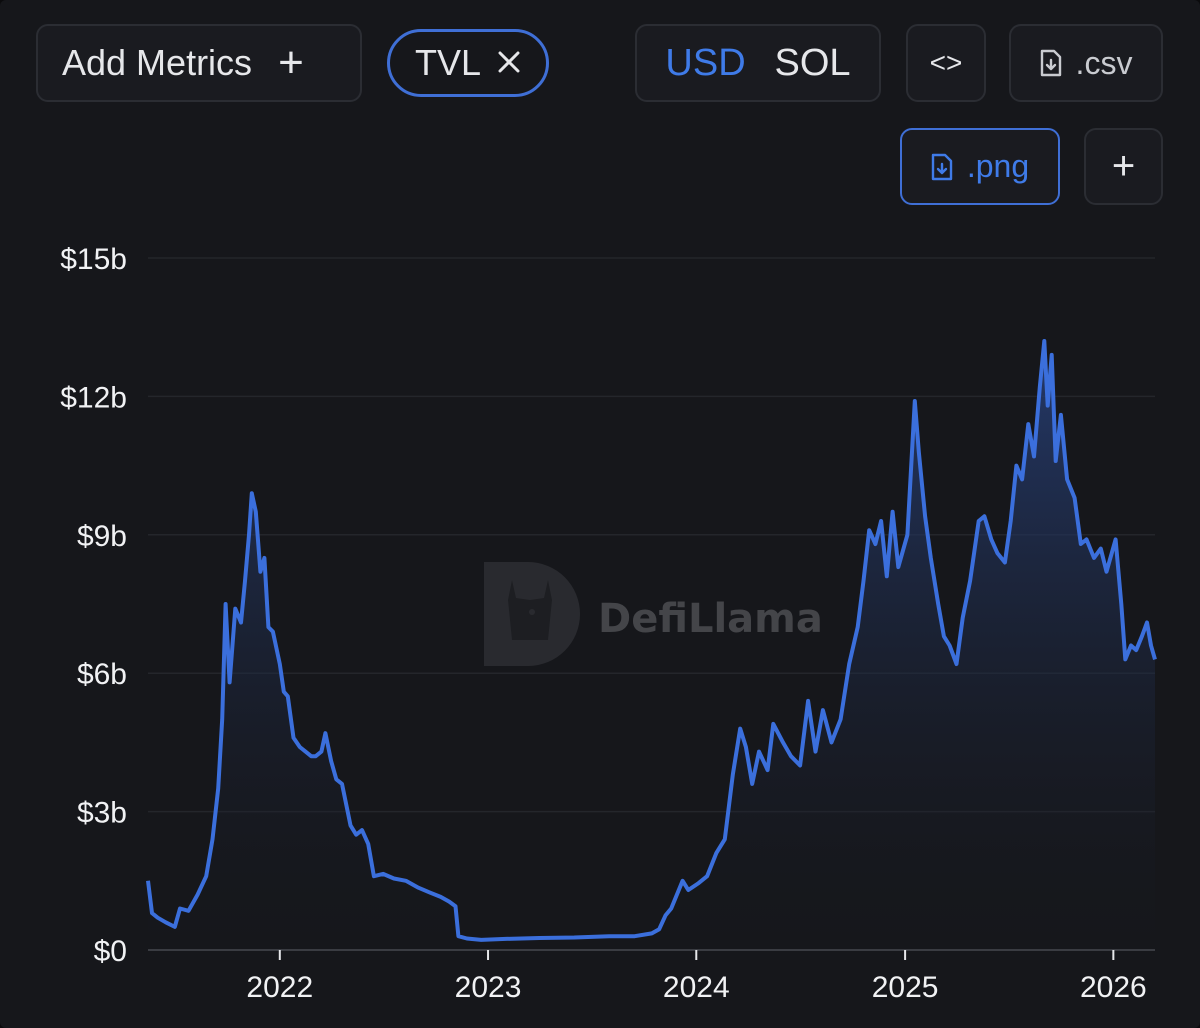  What do you see at coordinates (102, 674) in the screenshot?
I see `y-tick-label: $6b` at bounding box center [102, 674].